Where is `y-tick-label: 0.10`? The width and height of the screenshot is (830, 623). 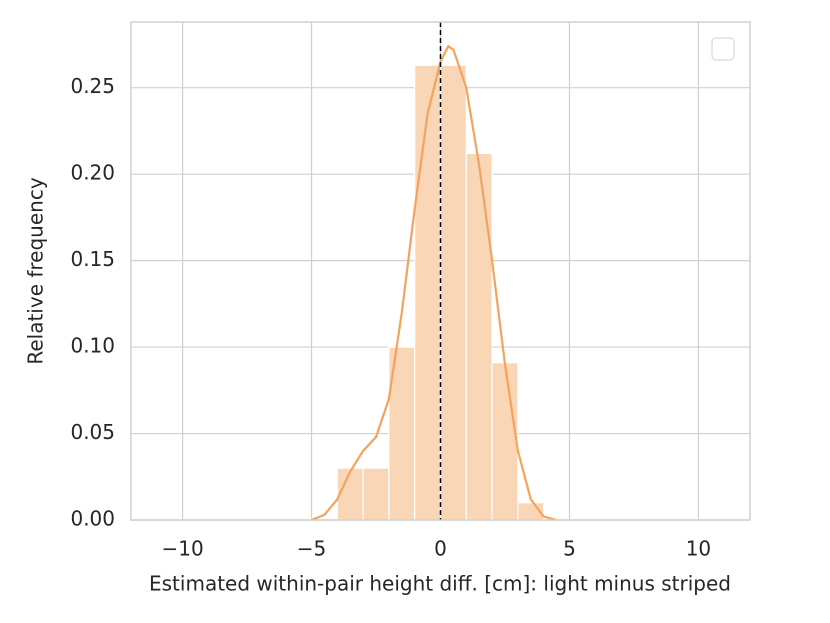 y-tick-label: 0.10 is located at coordinates (92, 346).